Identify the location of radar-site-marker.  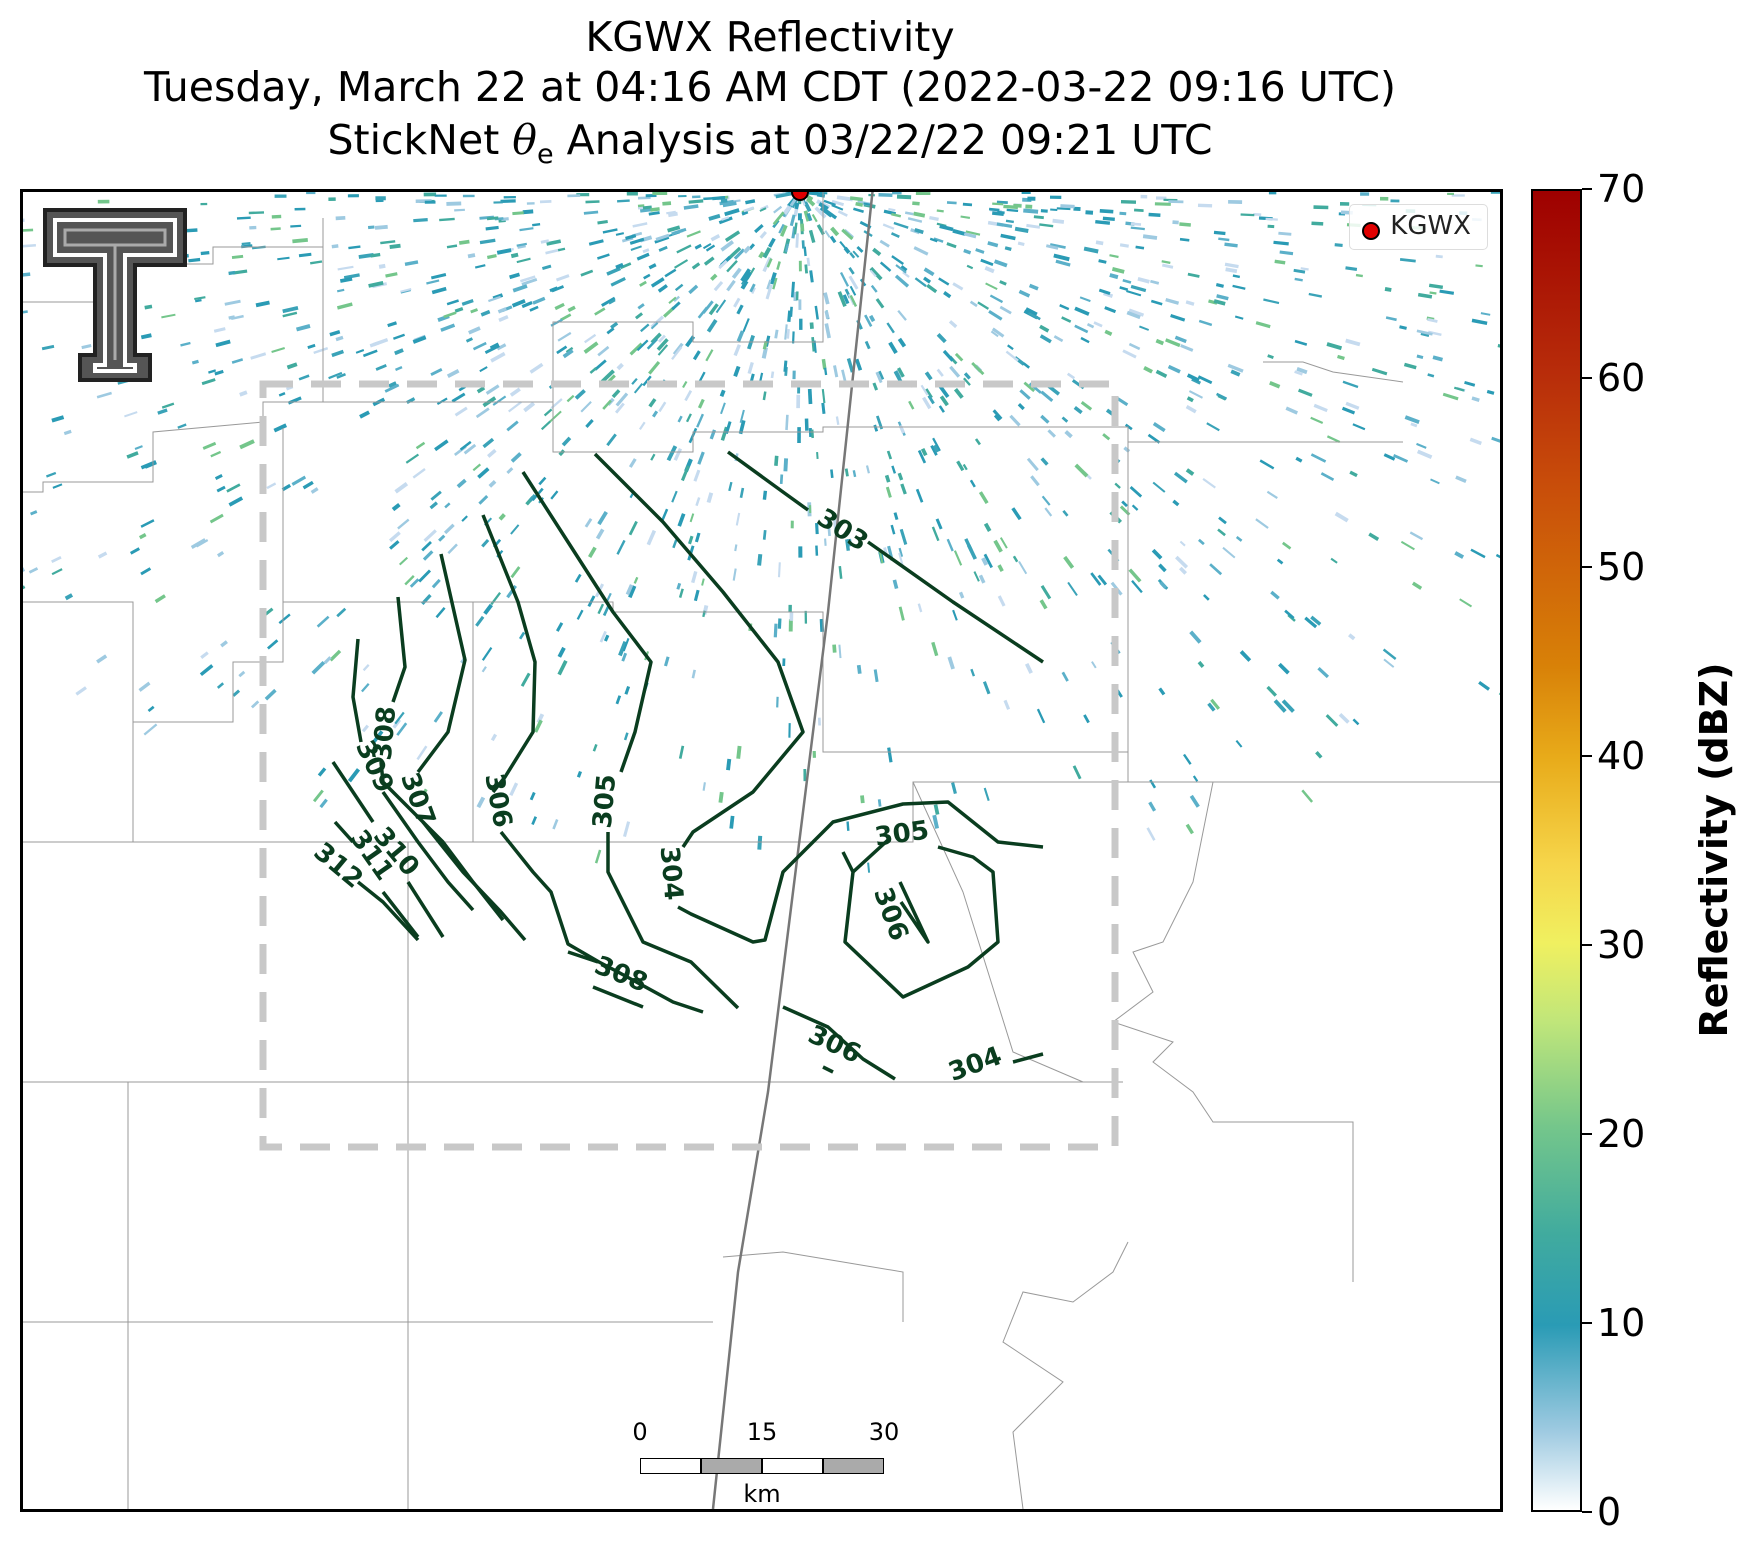
(800, 196).